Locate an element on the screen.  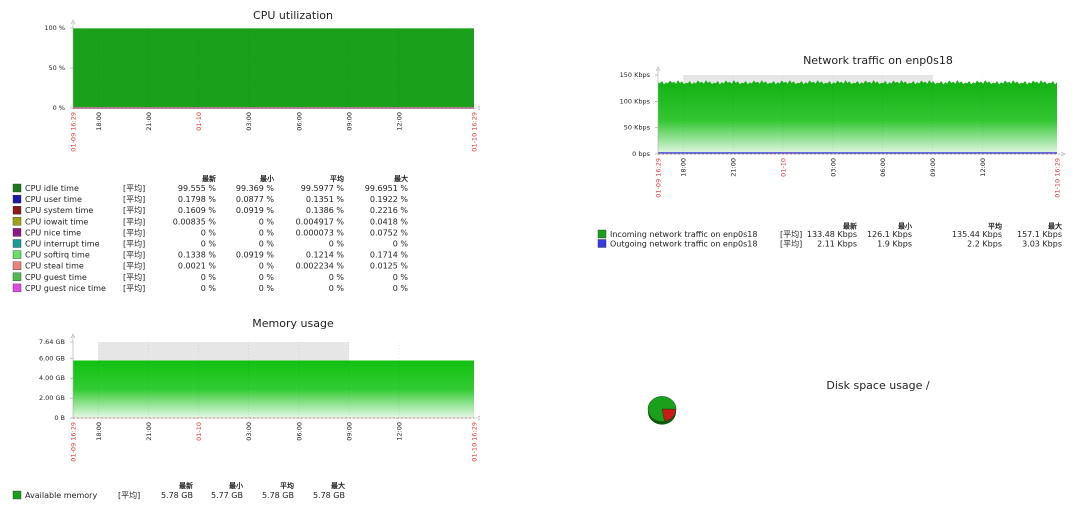
legend-label: CPU steal time is located at coordinates (54, 266).